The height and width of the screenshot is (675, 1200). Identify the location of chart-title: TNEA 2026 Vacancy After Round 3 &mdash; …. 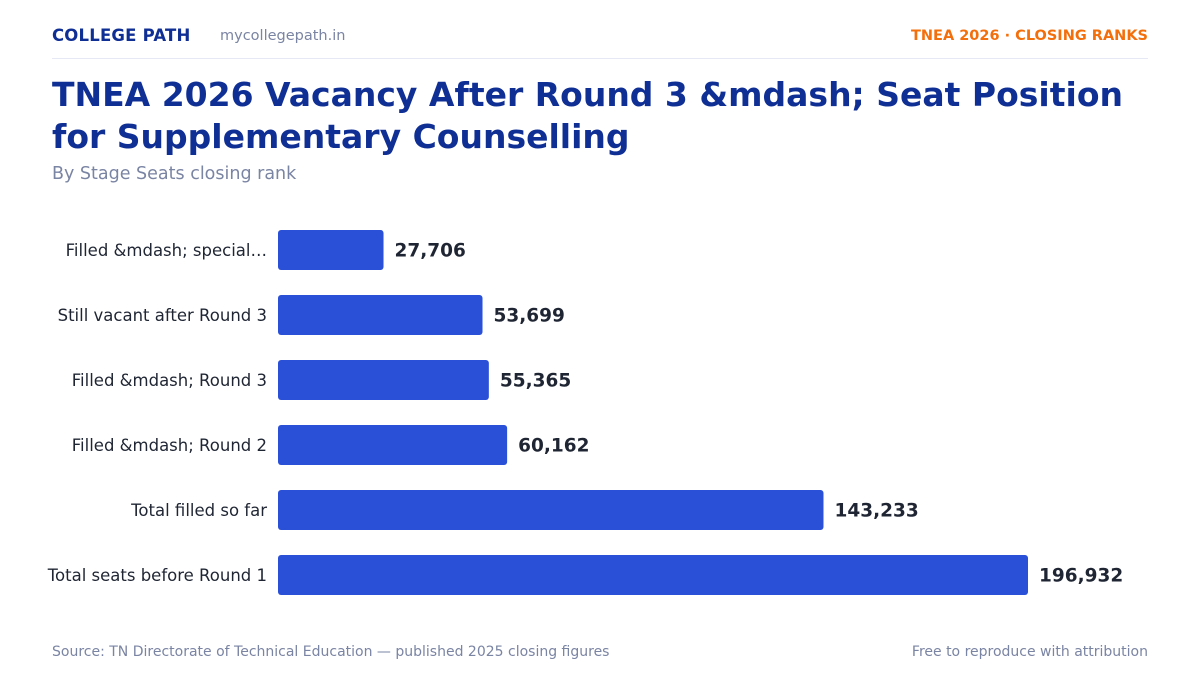
(587, 115).